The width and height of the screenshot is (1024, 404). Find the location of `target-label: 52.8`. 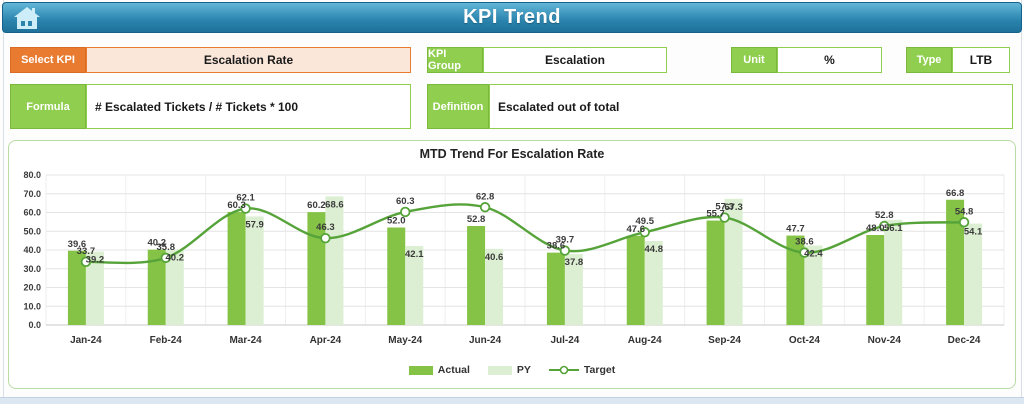

target-label: 52.8 is located at coordinates (884, 215).